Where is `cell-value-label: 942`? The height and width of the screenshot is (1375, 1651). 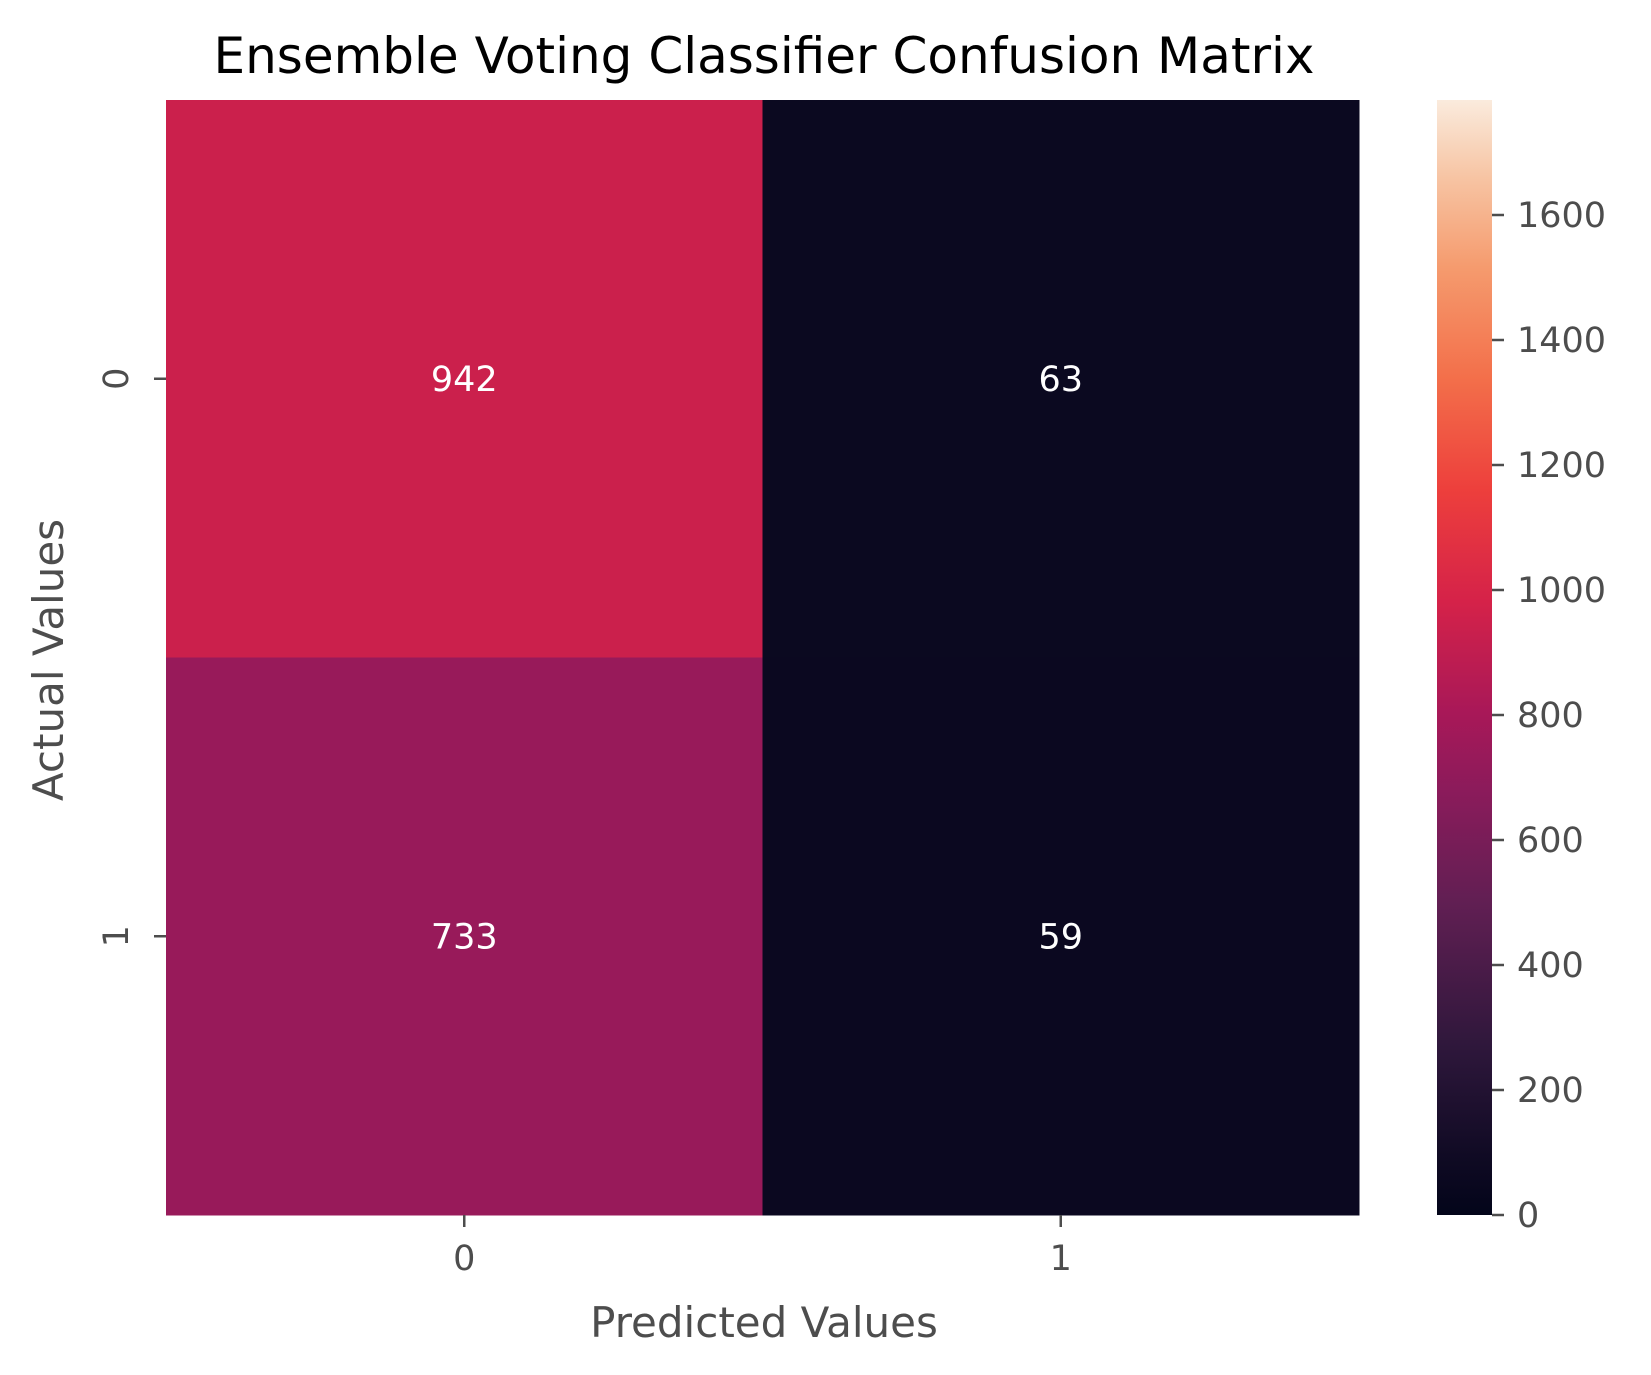 cell-value-label: 942 is located at coordinates (464, 380).